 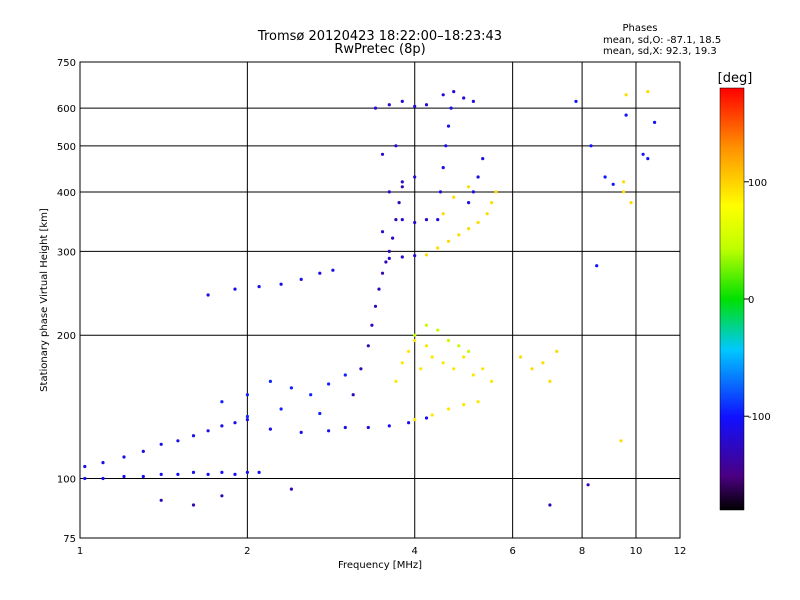 I want to click on colorbar-label: [deg], so click(x=735, y=78).